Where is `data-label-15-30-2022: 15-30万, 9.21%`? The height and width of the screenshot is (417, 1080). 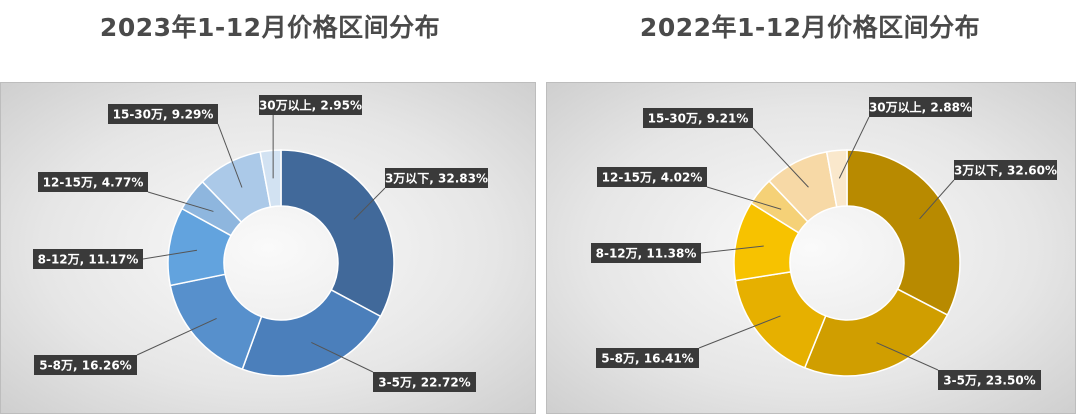 data-label-15-30-2022: 15-30万, 9.21% is located at coordinates (698, 118).